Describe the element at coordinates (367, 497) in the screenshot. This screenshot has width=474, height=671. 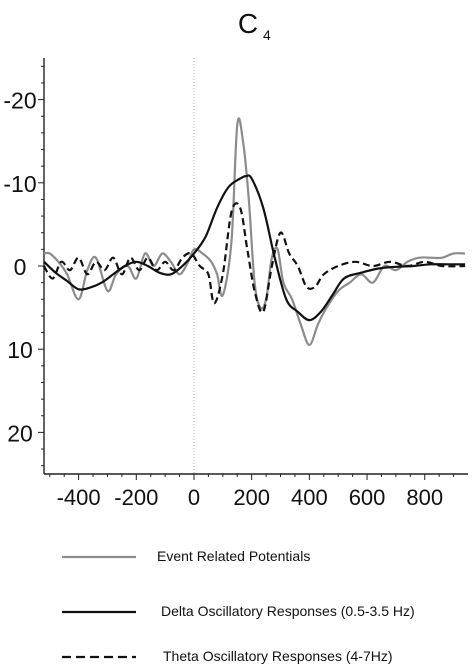
I see `x-tick-label: 600` at that location.